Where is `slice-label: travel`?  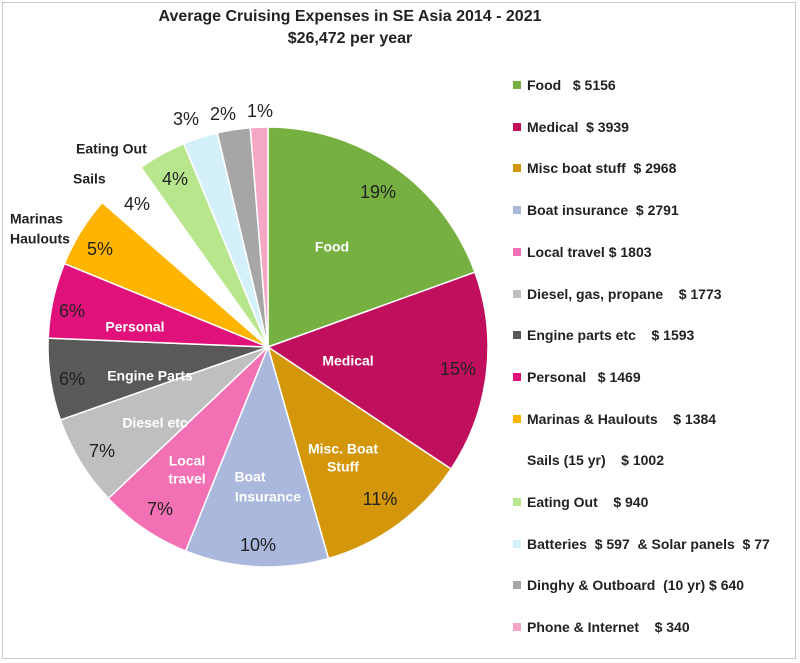 slice-label: travel is located at coordinates (186, 479).